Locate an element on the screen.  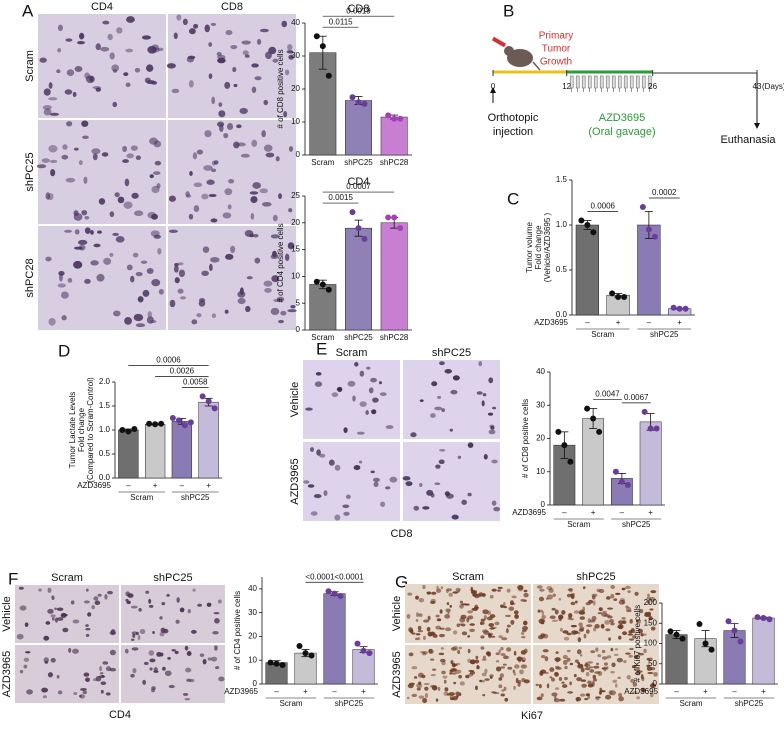
y-tick-label: 0 is located at coordinates (298, 154).